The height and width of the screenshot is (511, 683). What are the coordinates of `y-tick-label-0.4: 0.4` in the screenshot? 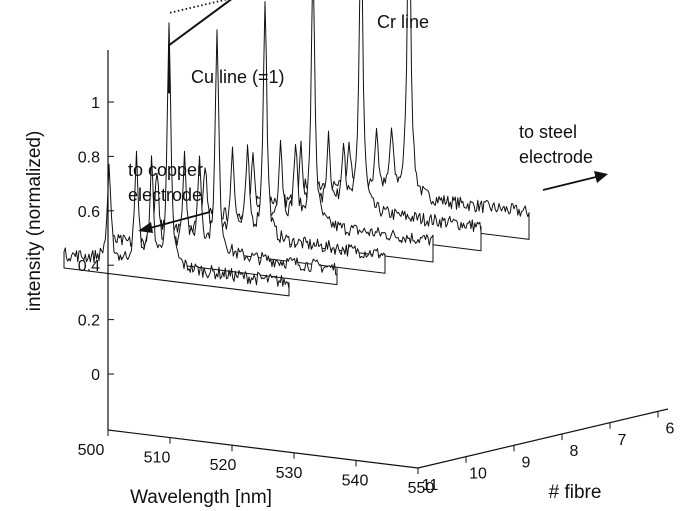 It's located at (89, 266).